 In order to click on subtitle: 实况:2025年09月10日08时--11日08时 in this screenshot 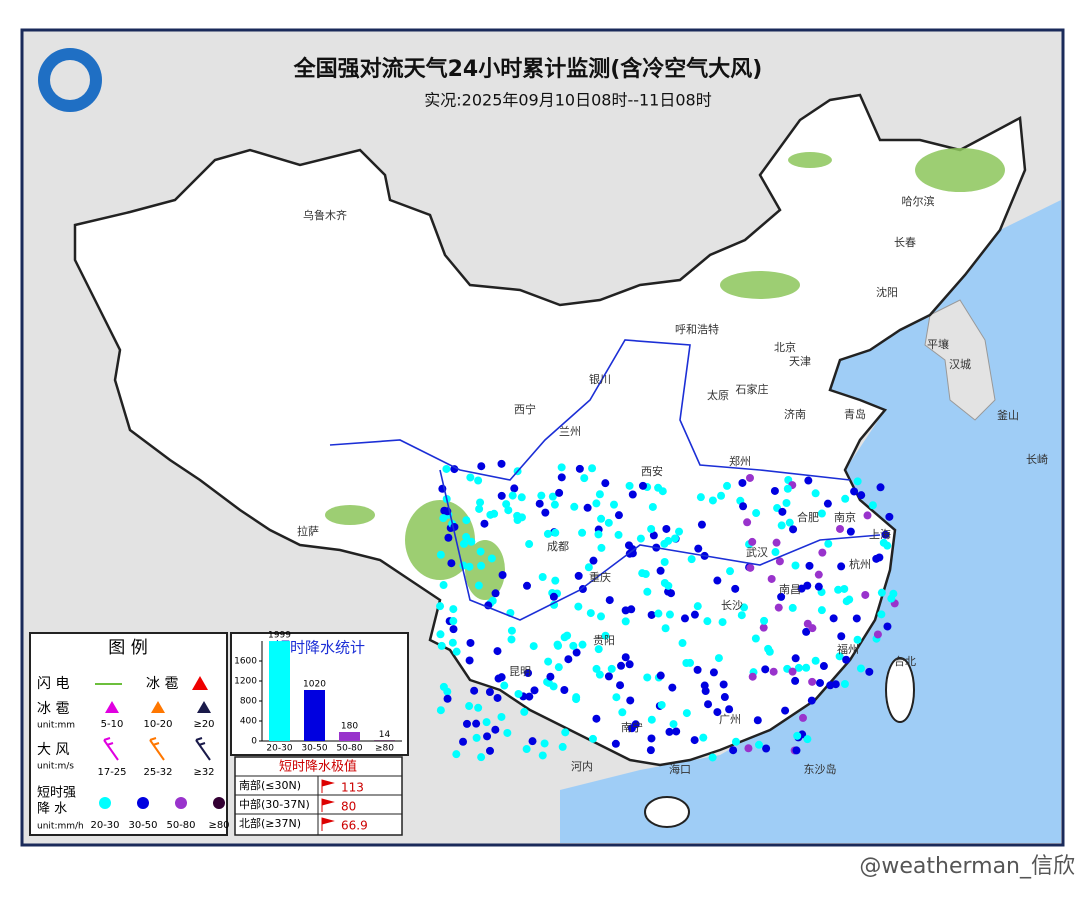, I will do `click(567, 100)`.